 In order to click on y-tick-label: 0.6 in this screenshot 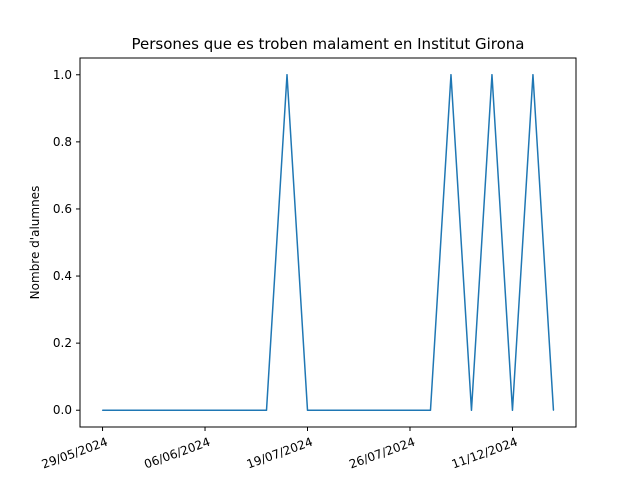, I will do `click(62, 209)`.